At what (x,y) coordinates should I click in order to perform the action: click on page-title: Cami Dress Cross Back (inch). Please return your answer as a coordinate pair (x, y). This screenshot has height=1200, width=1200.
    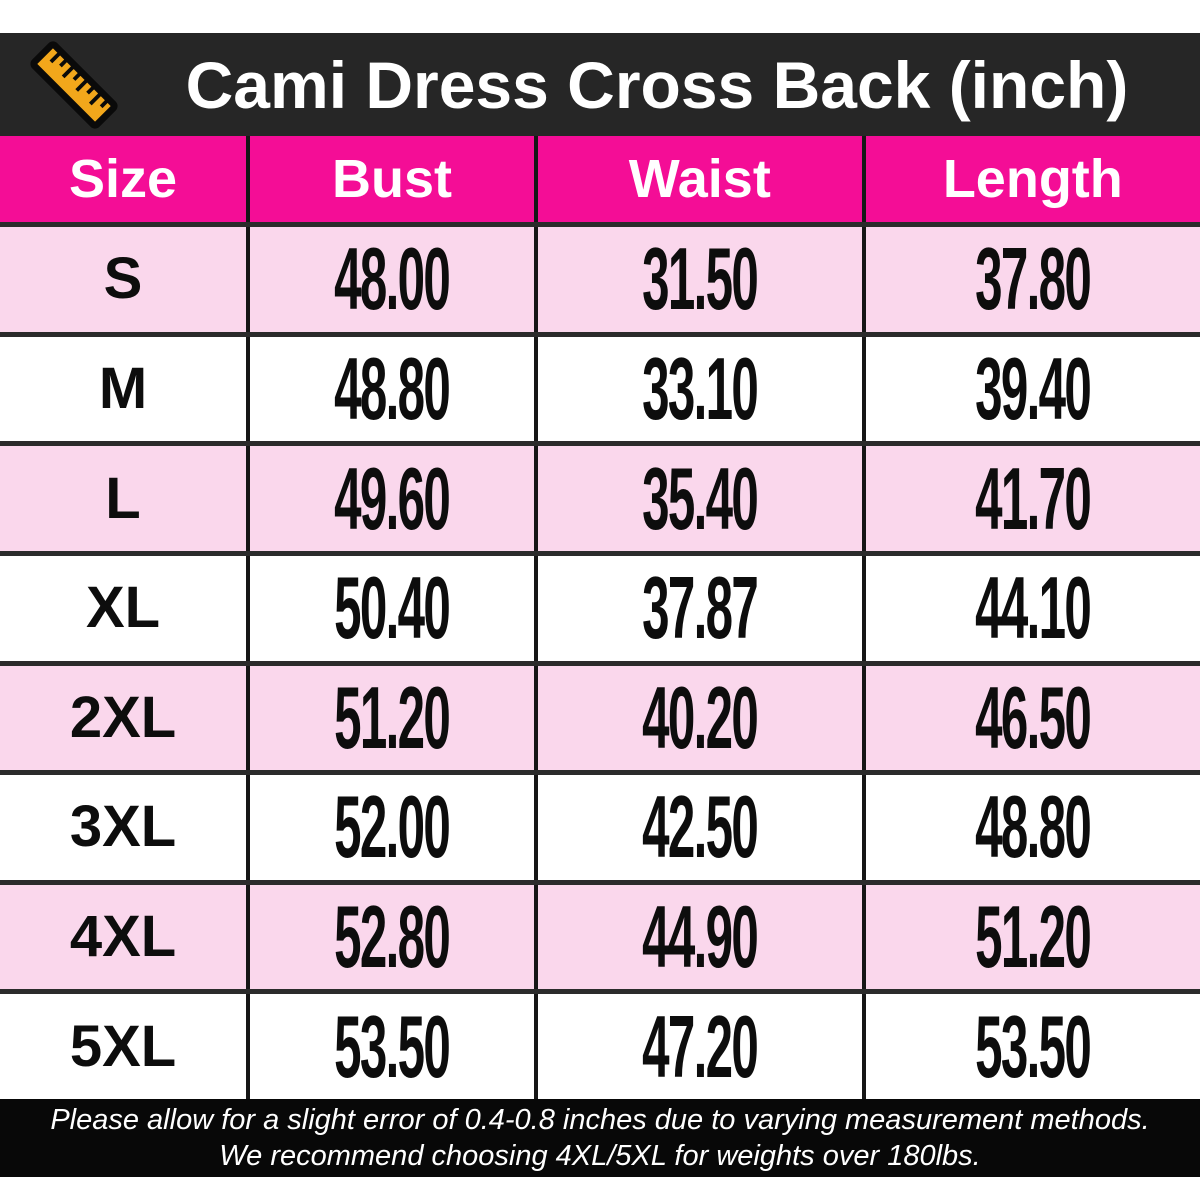
    Looking at the image, I should click on (657, 84).